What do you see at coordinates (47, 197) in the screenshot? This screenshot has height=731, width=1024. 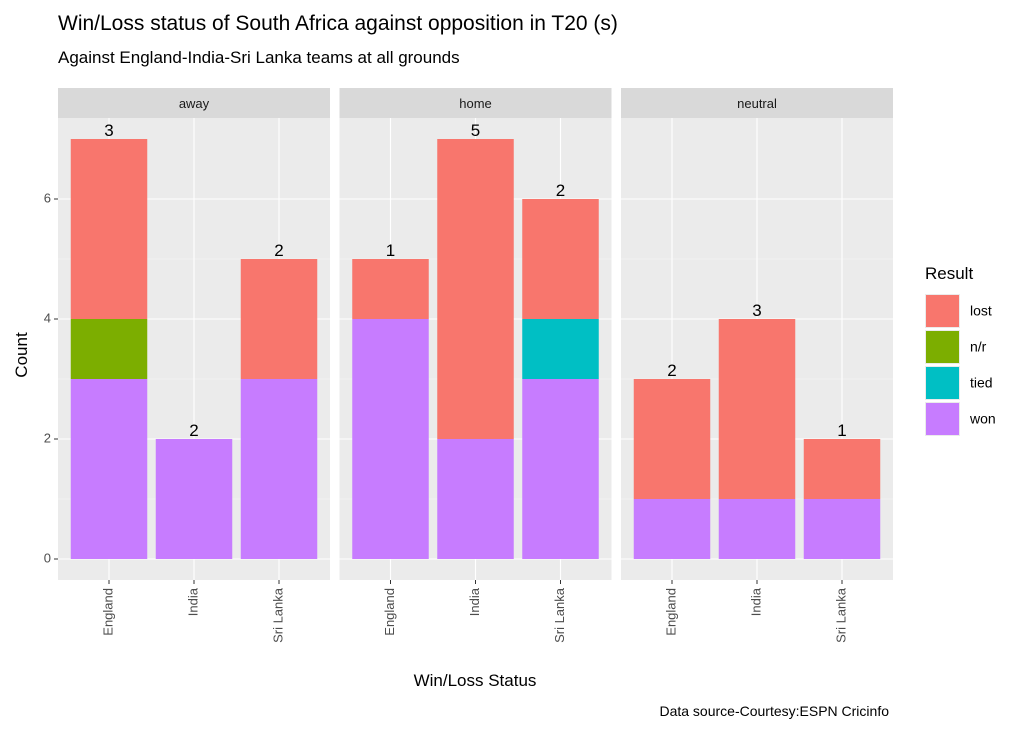 I see `y-tick-label: 6` at bounding box center [47, 197].